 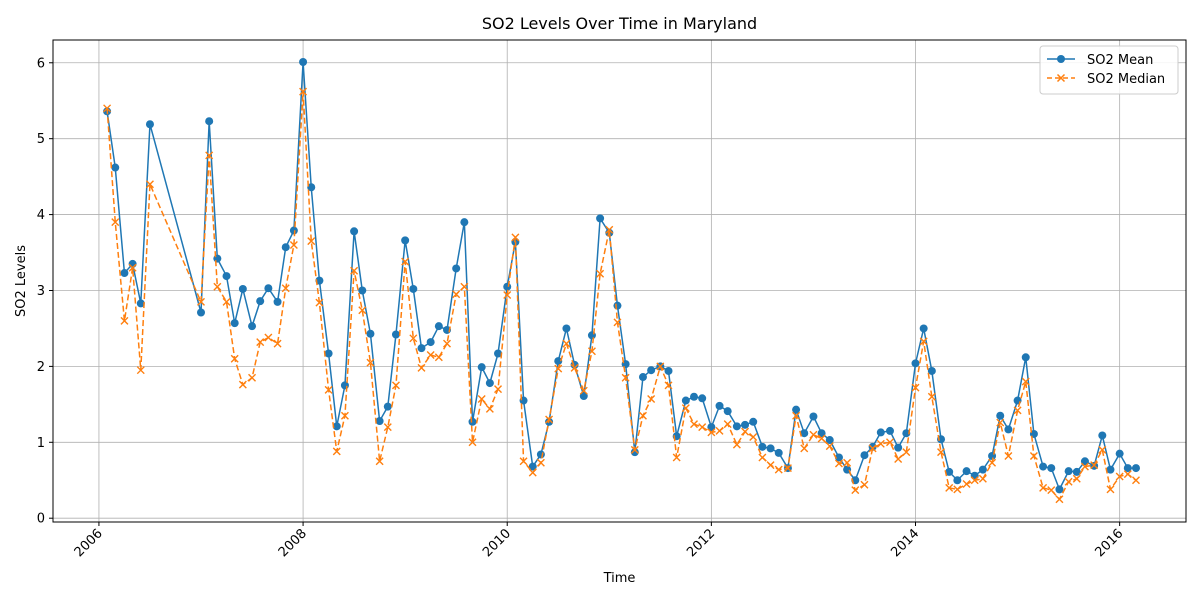 What do you see at coordinates (1109, 70) in the screenshot?
I see `legend-box` at bounding box center [1109, 70].